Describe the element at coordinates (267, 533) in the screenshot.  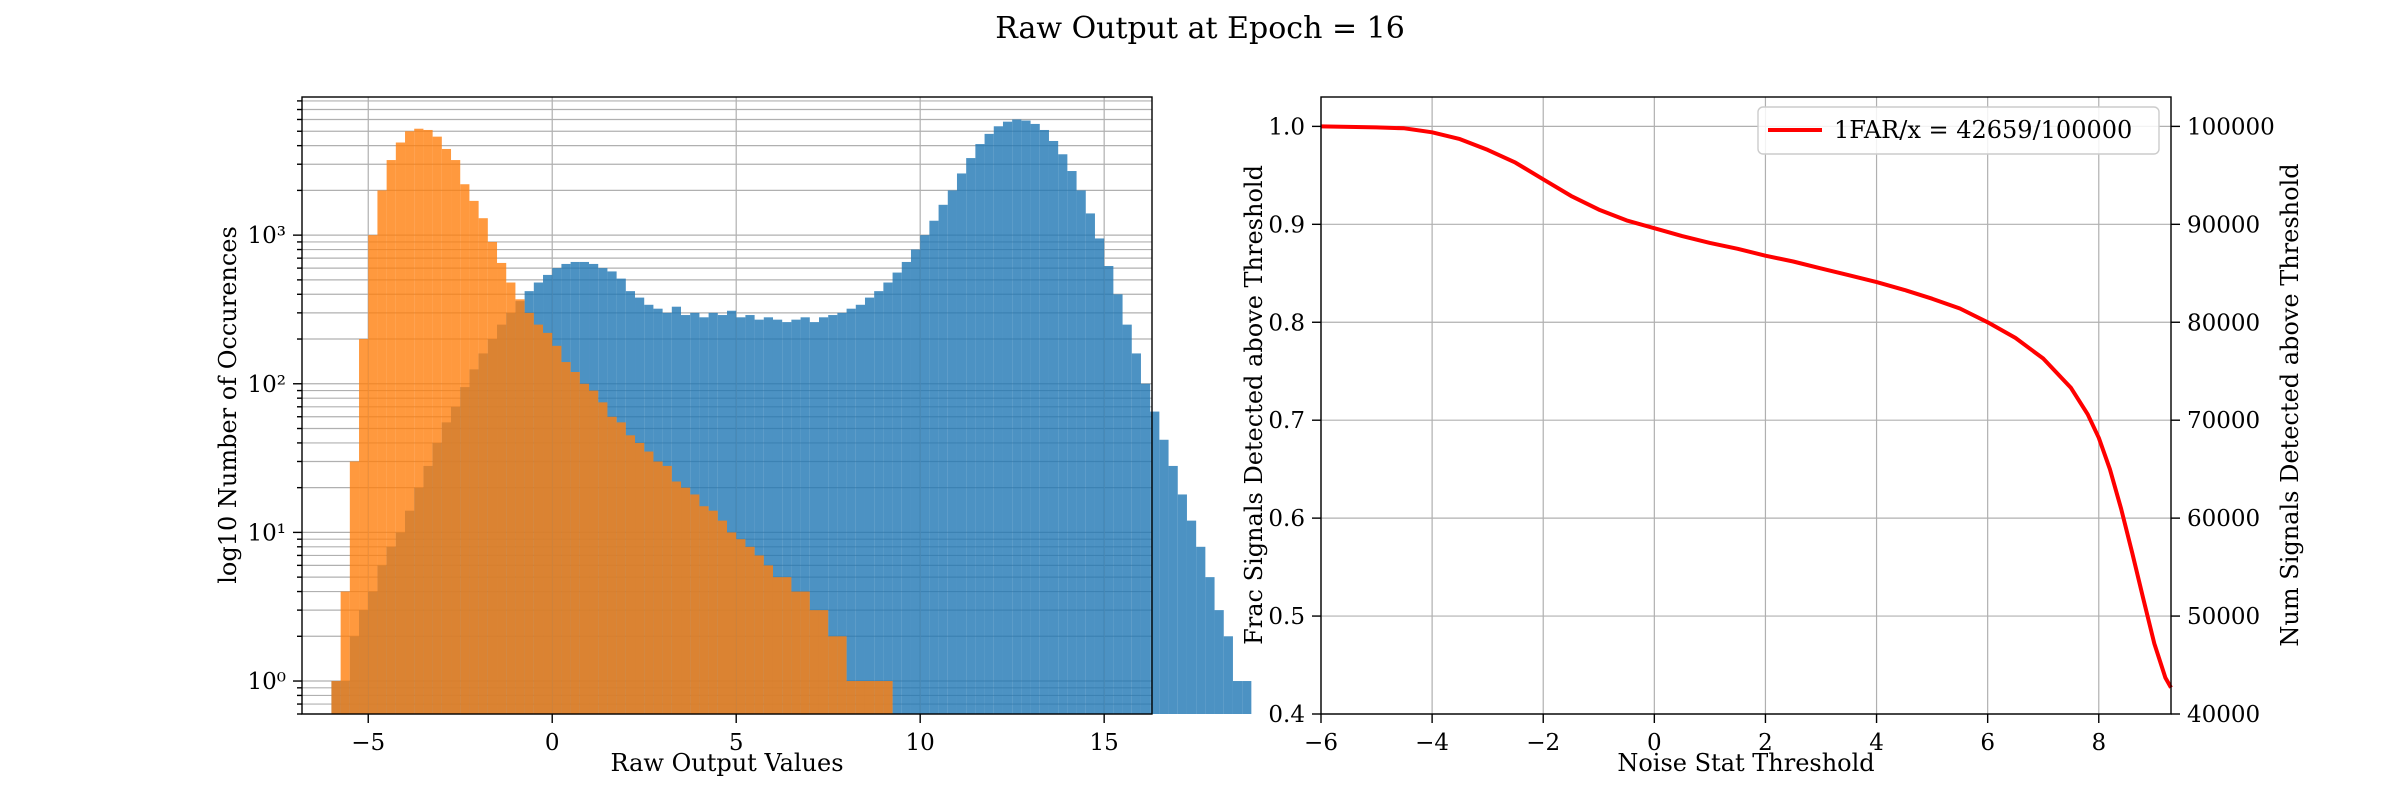
I see `y-tick-label: 10¹` at that location.